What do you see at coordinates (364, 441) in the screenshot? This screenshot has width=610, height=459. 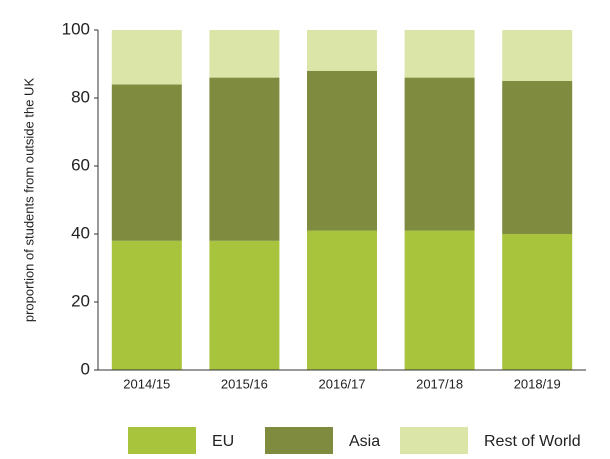 I see `legend-label: Asia` at bounding box center [364, 441].